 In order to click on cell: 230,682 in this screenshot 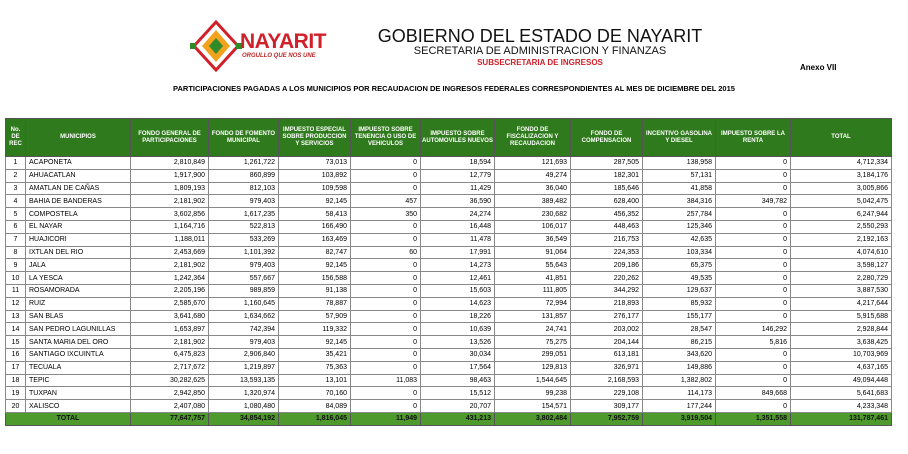, I will do `click(532, 214)`.